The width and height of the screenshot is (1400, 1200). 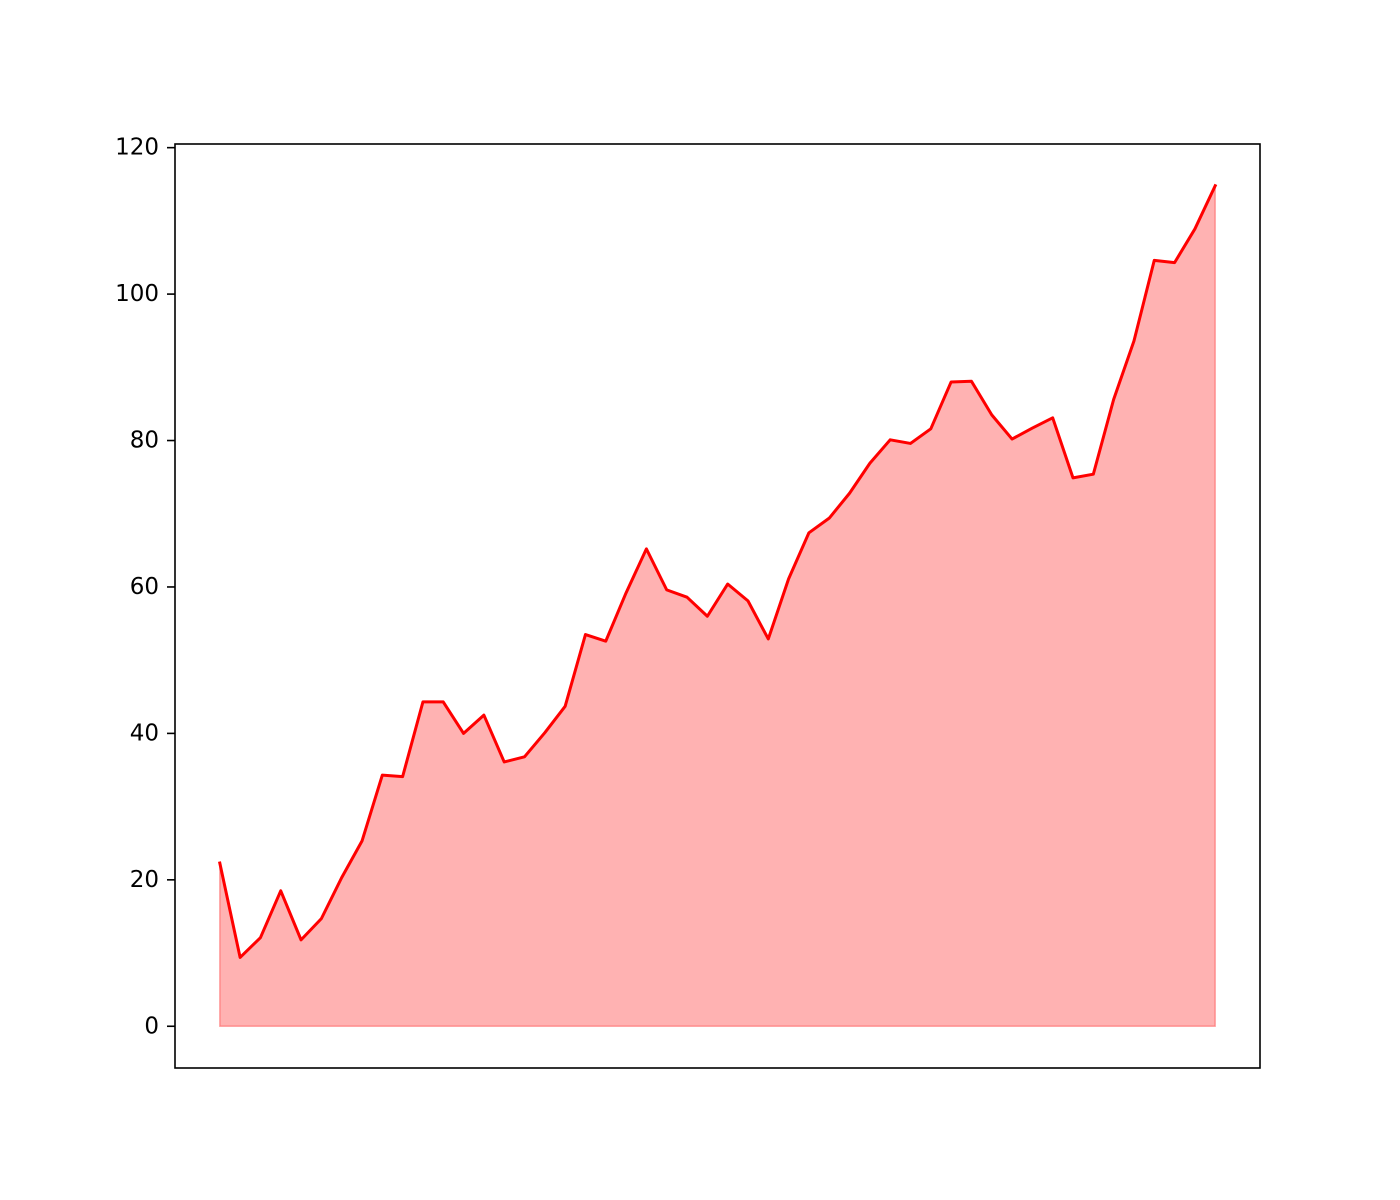 I want to click on y-tick-label: 0, so click(x=151, y=1026).